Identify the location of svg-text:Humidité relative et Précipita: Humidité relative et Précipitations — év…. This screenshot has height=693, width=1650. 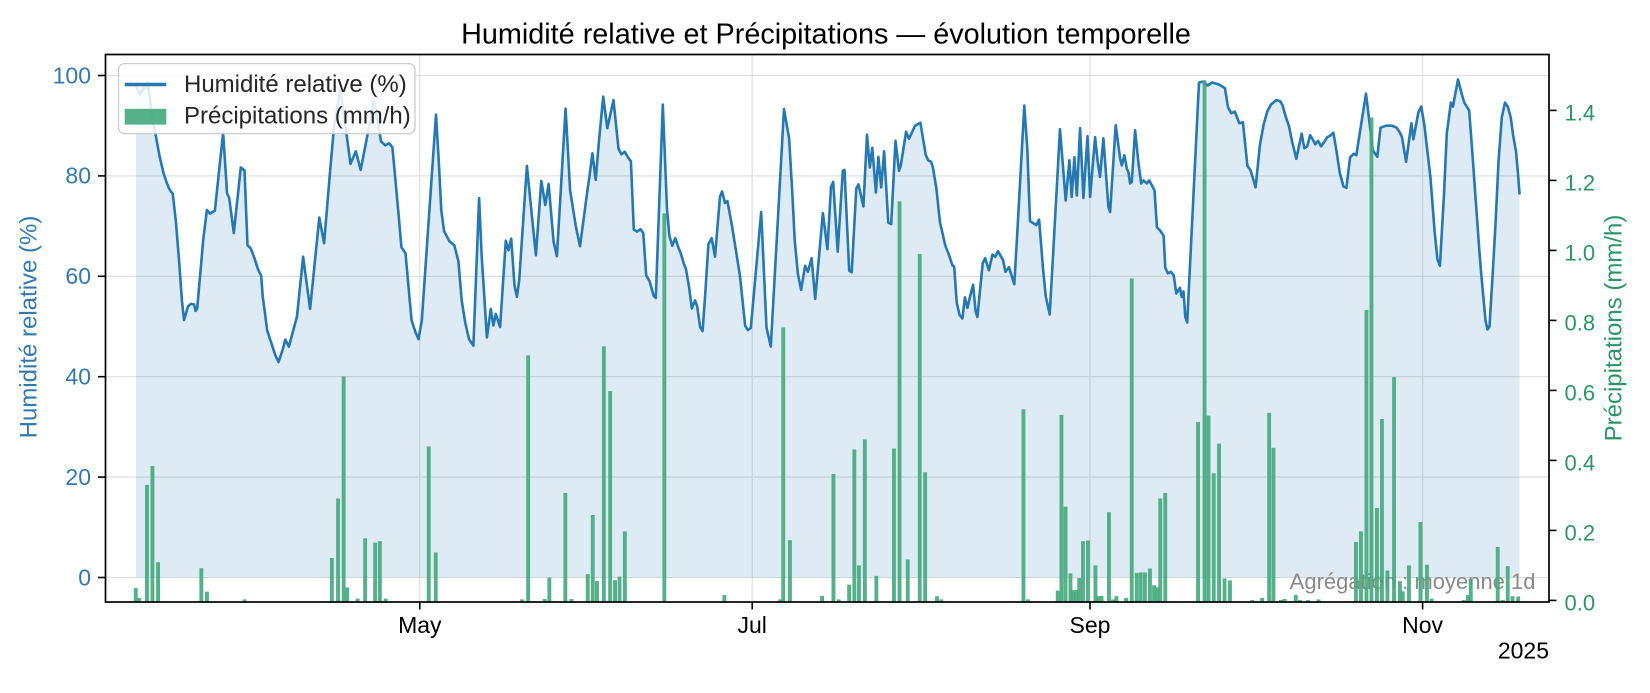
(826, 35).